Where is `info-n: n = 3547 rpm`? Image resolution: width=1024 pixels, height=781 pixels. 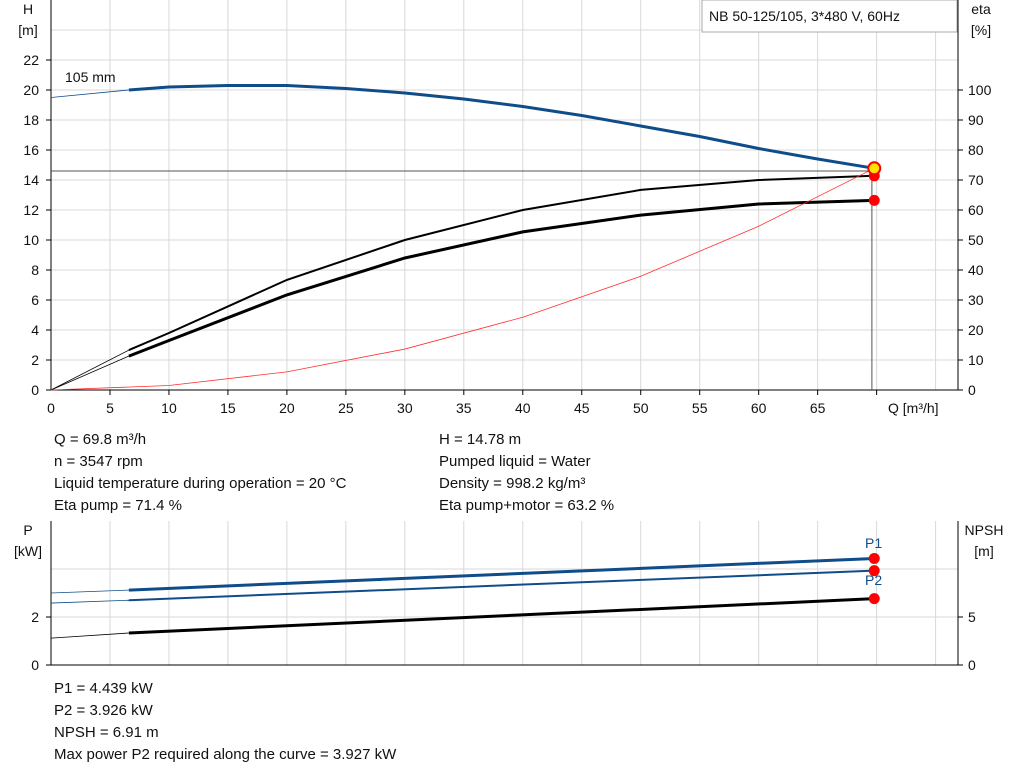
info-n: n = 3547 rpm is located at coordinates (98, 461).